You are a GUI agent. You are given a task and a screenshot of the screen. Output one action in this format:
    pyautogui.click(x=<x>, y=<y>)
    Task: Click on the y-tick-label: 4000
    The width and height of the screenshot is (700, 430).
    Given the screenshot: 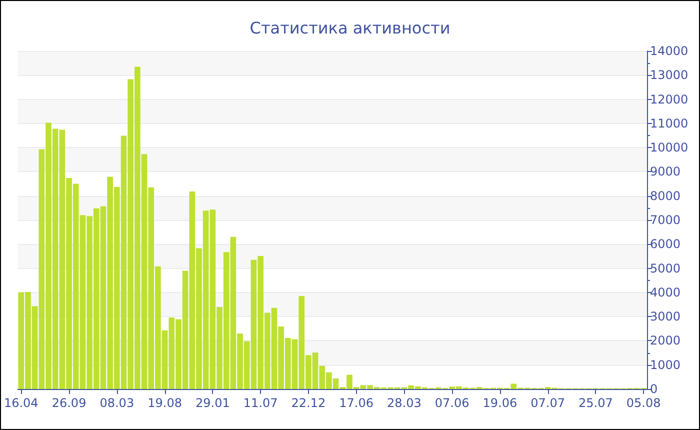 What is the action you would take?
    pyautogui.click(x=665, y=292)
    